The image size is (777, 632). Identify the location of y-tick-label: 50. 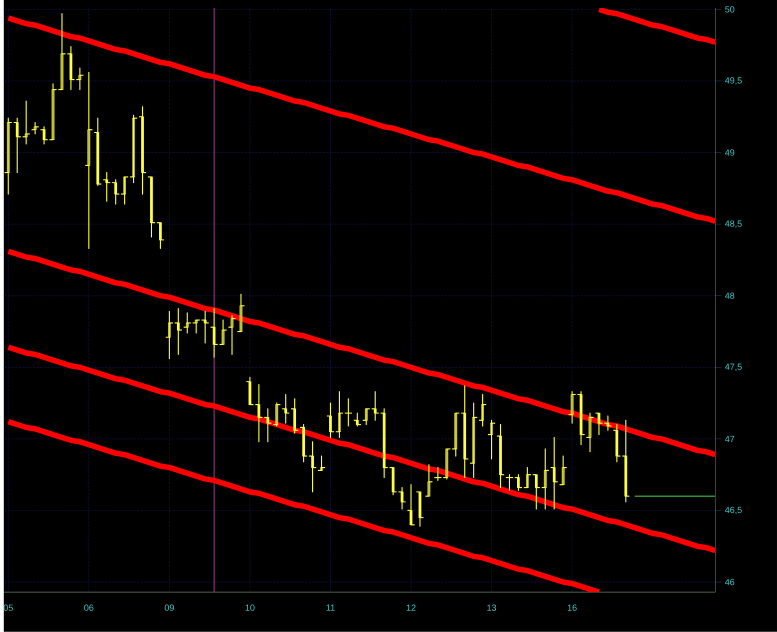
(729, 9).